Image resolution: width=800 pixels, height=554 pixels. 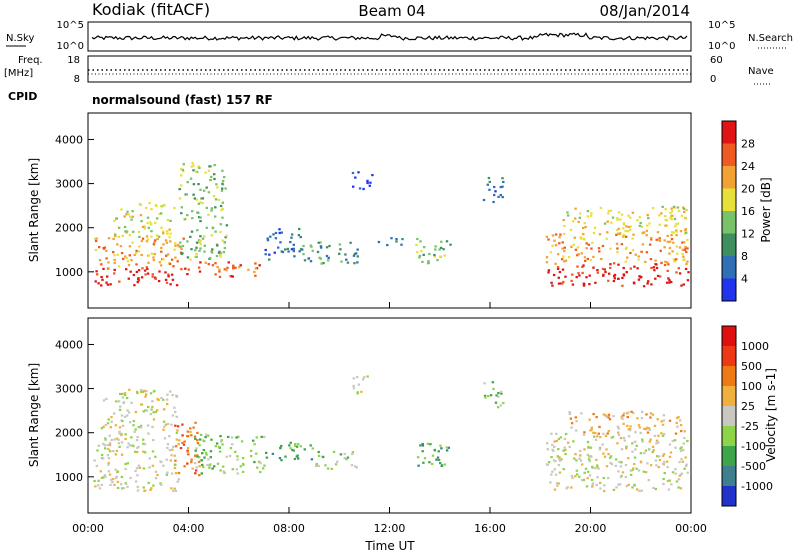 What do you see at coordinates (69, 228) in the screenshot?
I see `y-tick-label: 2000` at bounding box center [69, 228].